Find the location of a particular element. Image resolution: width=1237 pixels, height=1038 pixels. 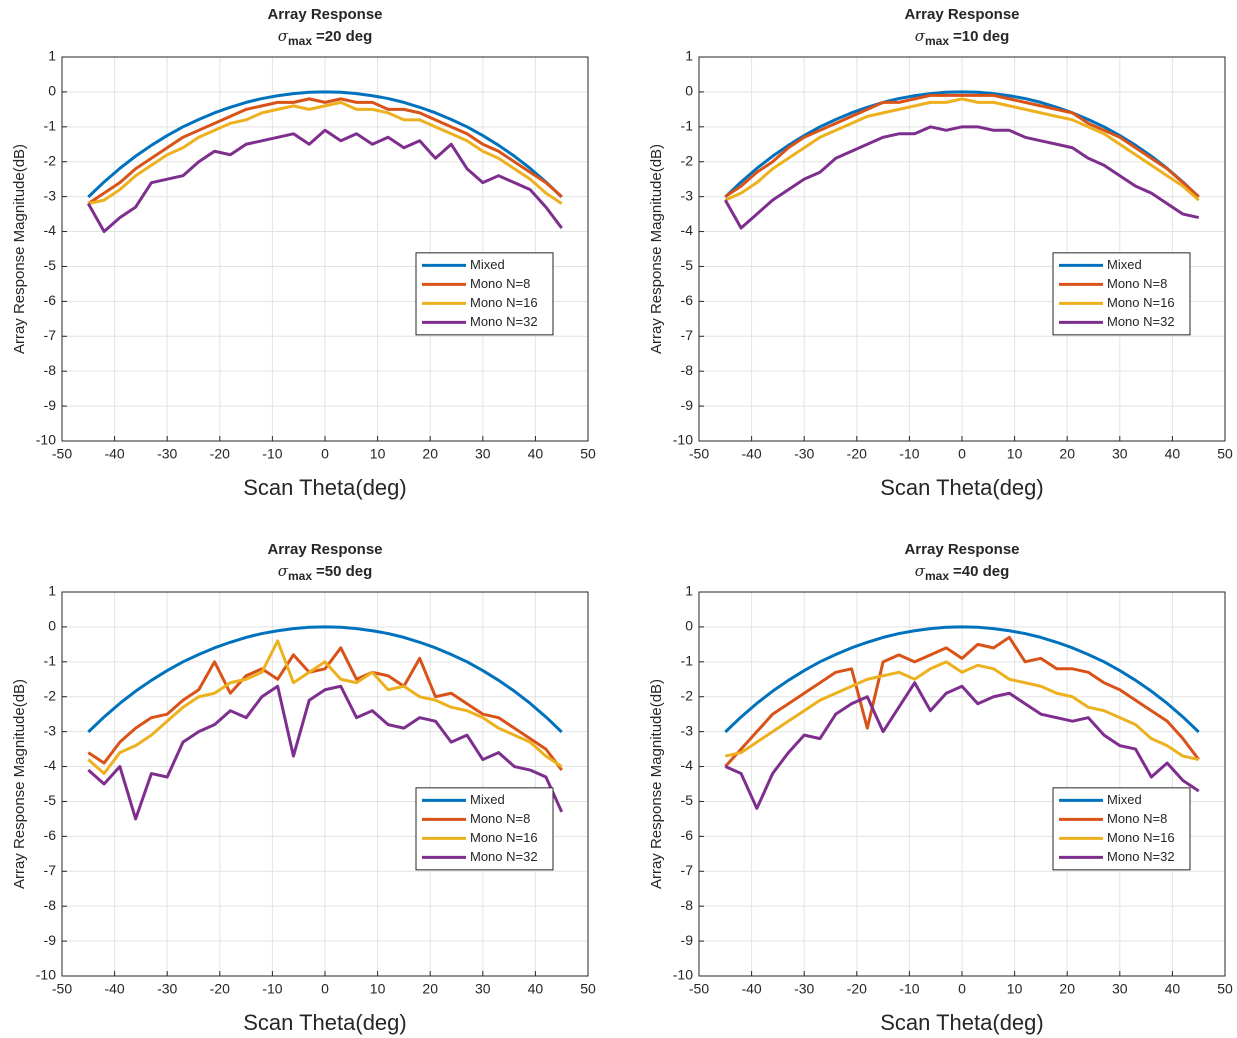

subtitle-text: =50 deg is located at coordinates (344, 571).